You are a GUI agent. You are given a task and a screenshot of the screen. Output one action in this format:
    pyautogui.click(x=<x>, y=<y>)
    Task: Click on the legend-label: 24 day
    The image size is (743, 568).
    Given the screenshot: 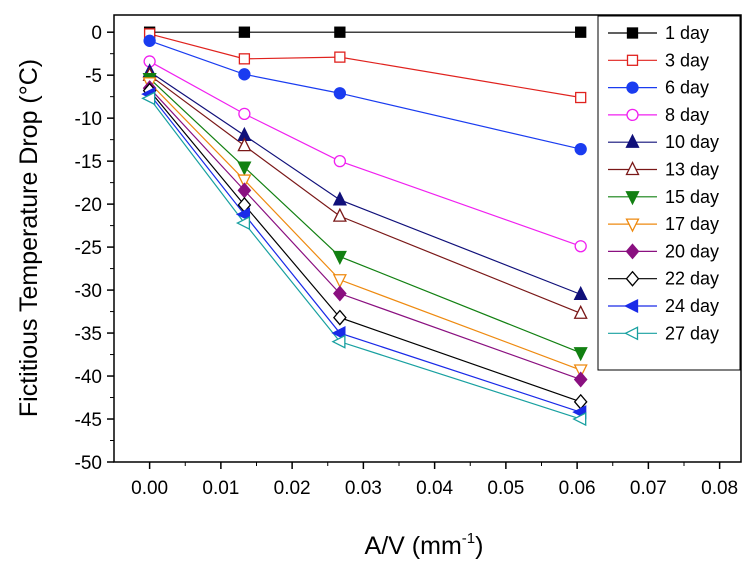 What is the action you would take?
    pyautogui.click(x=692, y=306)
    